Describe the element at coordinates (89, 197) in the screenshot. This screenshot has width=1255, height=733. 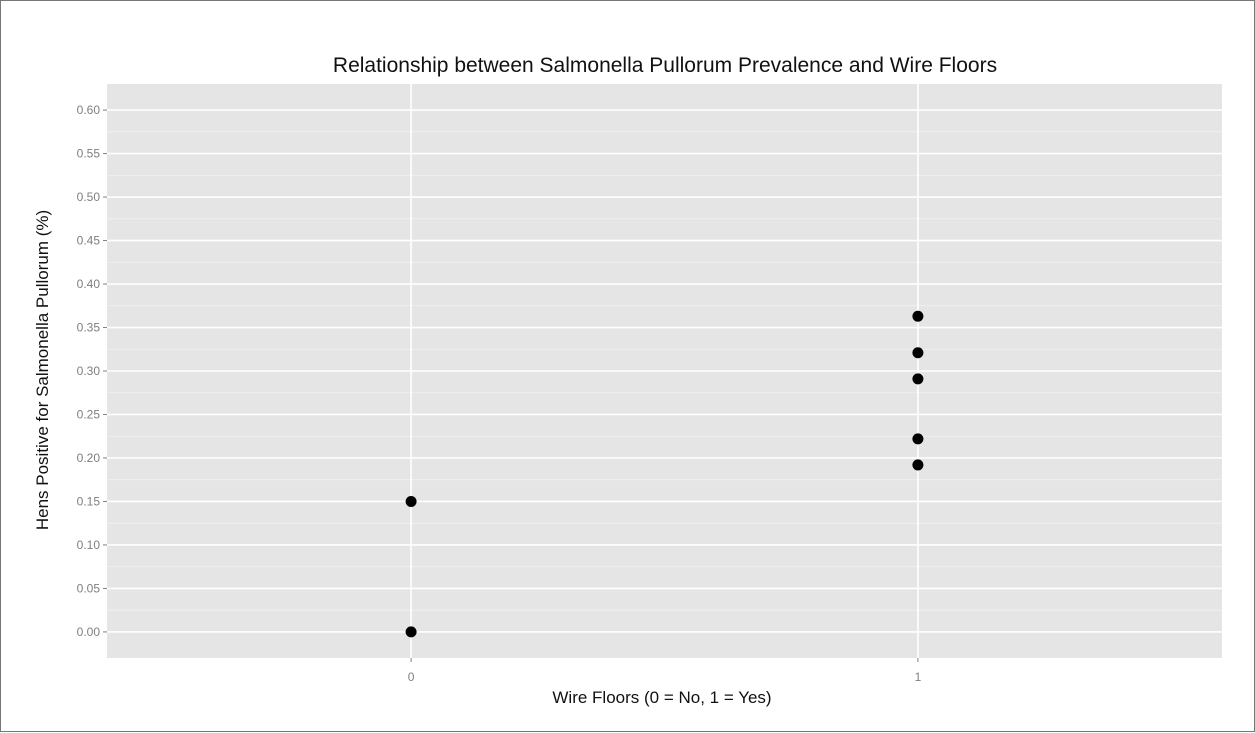
I see `y-tick-label: 0.50` at that location.